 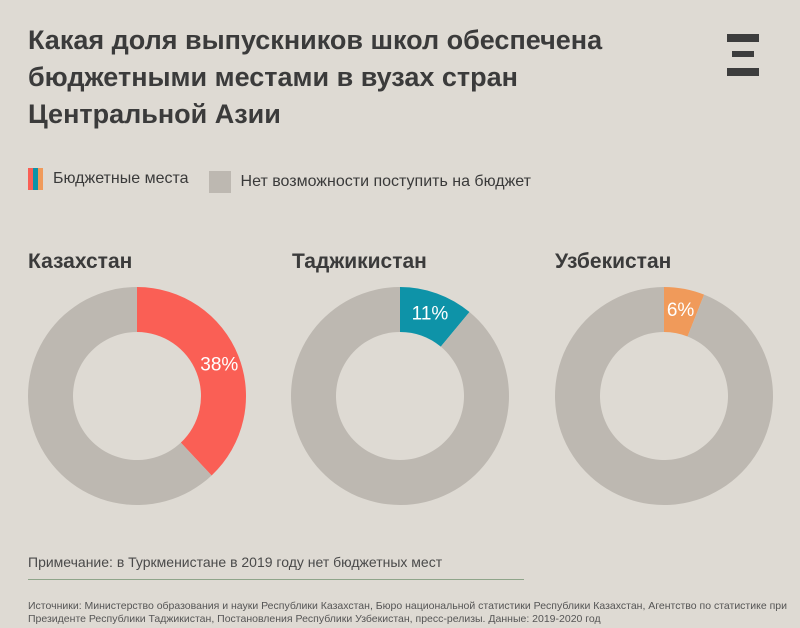 What do you see at coordinates (219, 182) in the screenshot?
I see `legend-swatch-no-budget` at bounding box center [219, 182].